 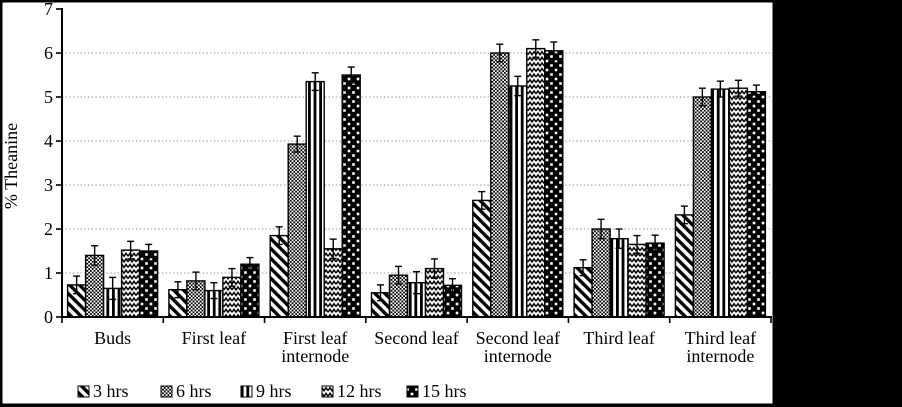 I want to click on y-tick-label-4: 4, so click(x=48, y=141).